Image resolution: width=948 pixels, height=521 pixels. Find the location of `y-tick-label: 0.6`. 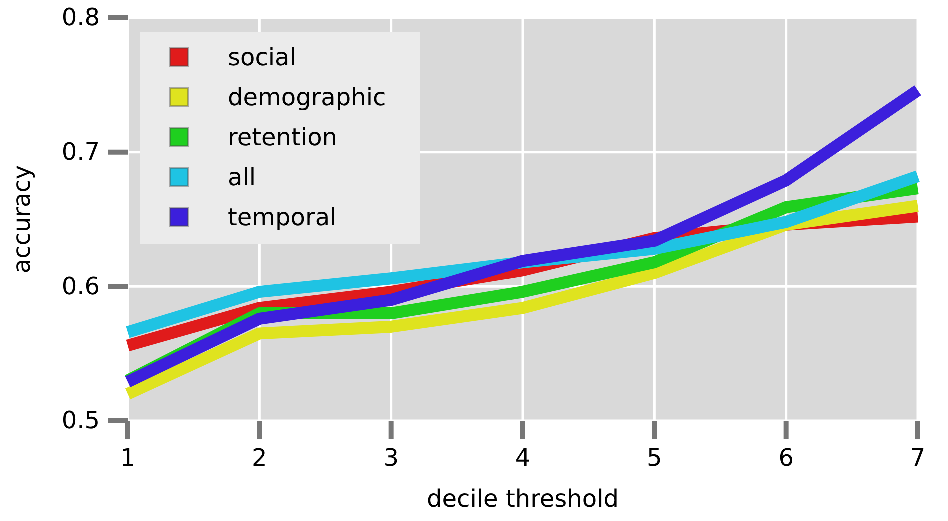

y-tick-label: 0.6 is located at coordinates (81, 286).